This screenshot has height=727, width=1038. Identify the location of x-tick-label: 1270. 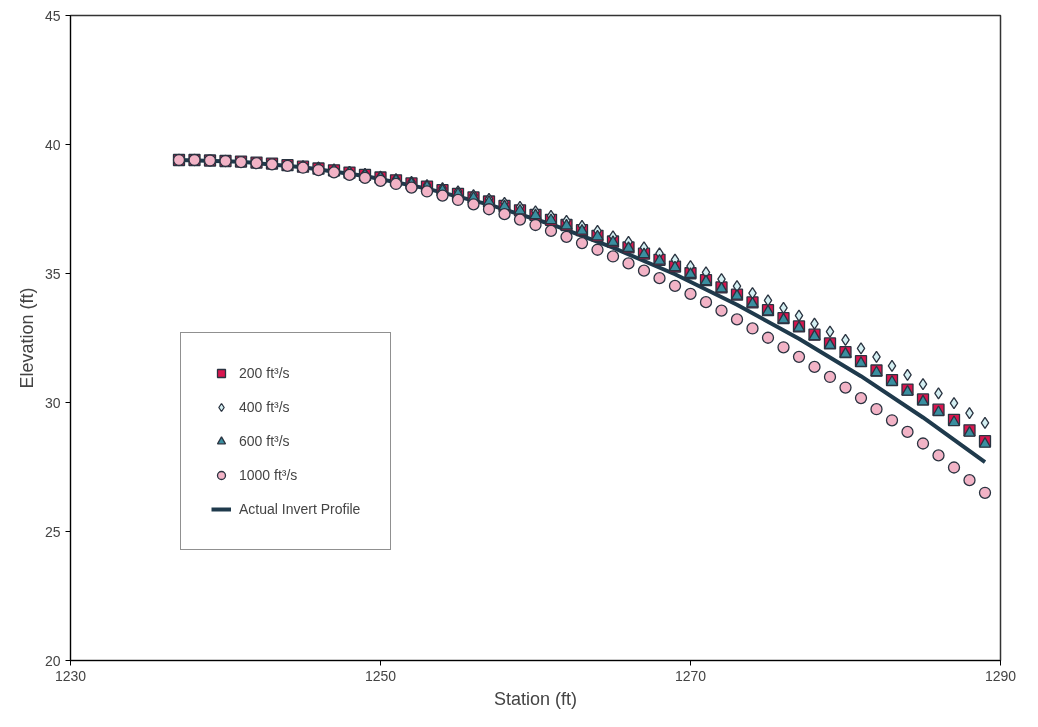
(690, 675).